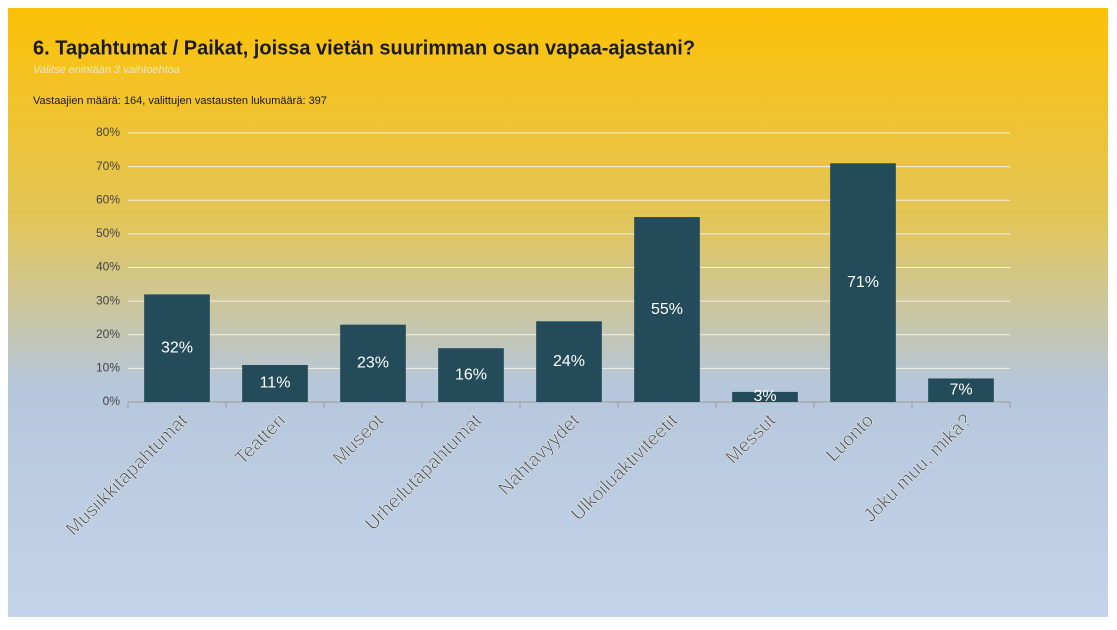  Describe the element at coordinates (108, 334) in the screenshot. I see `y-tick-label: 20%` at that location.